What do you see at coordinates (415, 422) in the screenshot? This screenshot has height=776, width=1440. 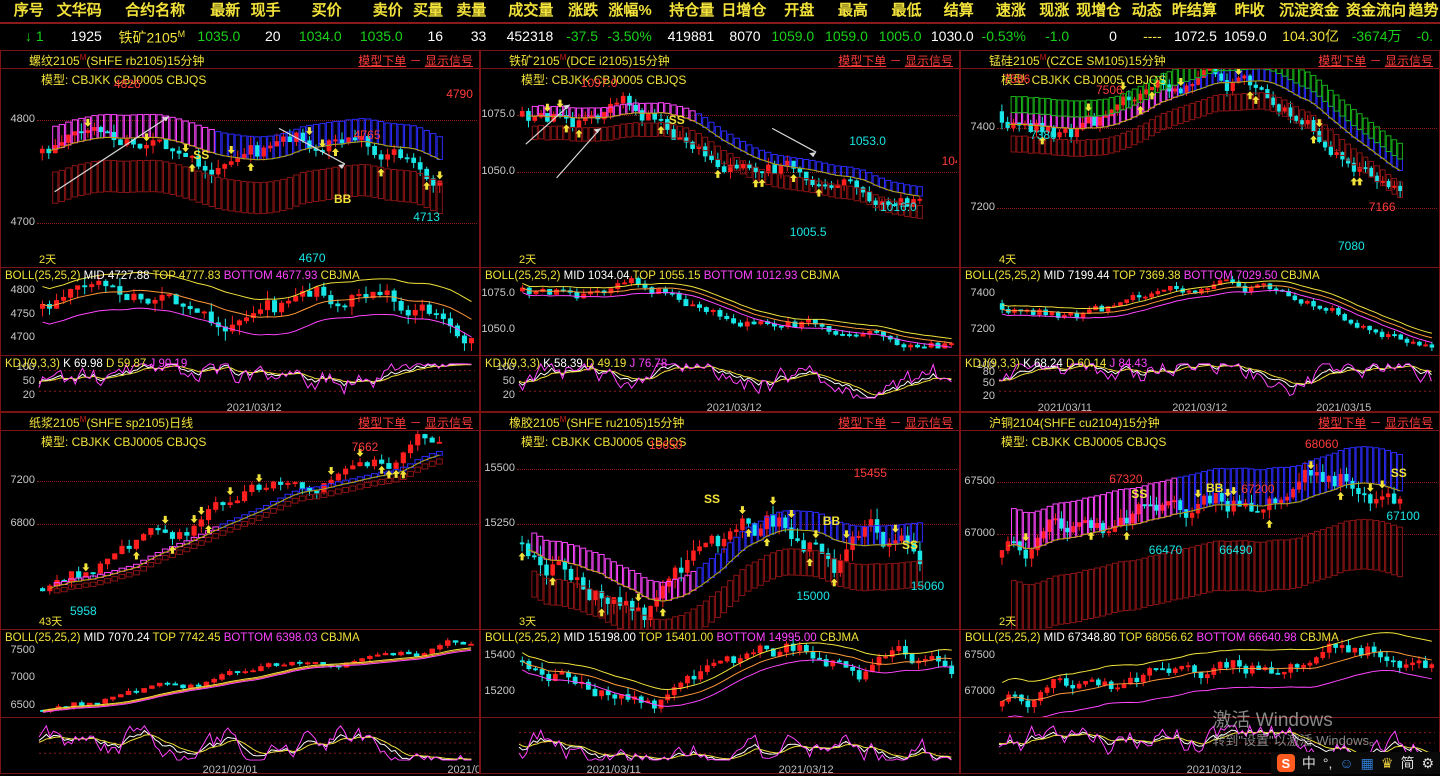 I see `panel-actions-sp2105: 模型下单 － 显示信号` at bounding box center [415, 422].